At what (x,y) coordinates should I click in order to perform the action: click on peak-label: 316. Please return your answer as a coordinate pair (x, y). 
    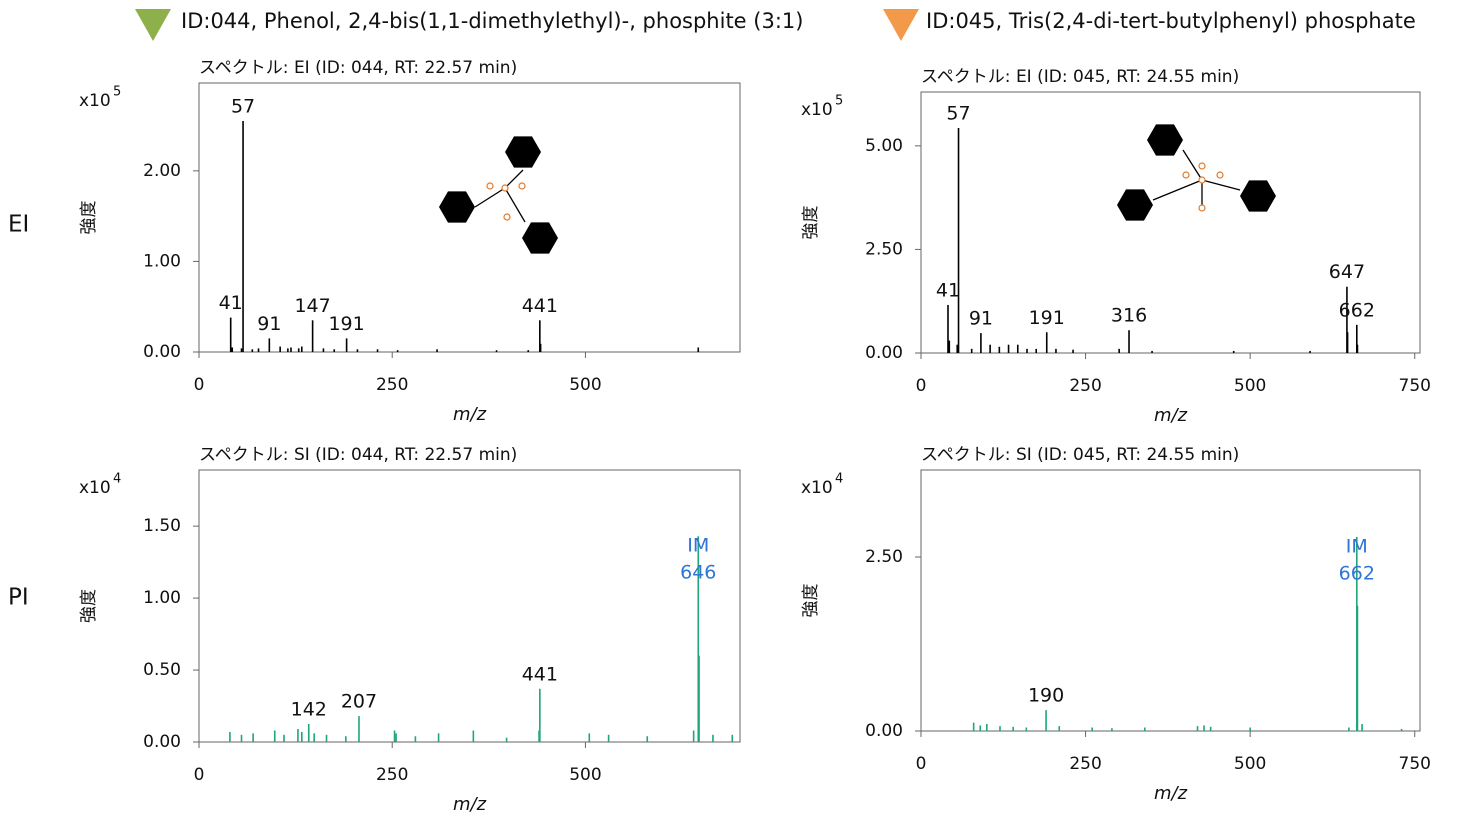
    Looking at the image, I should click on (1129, 316).